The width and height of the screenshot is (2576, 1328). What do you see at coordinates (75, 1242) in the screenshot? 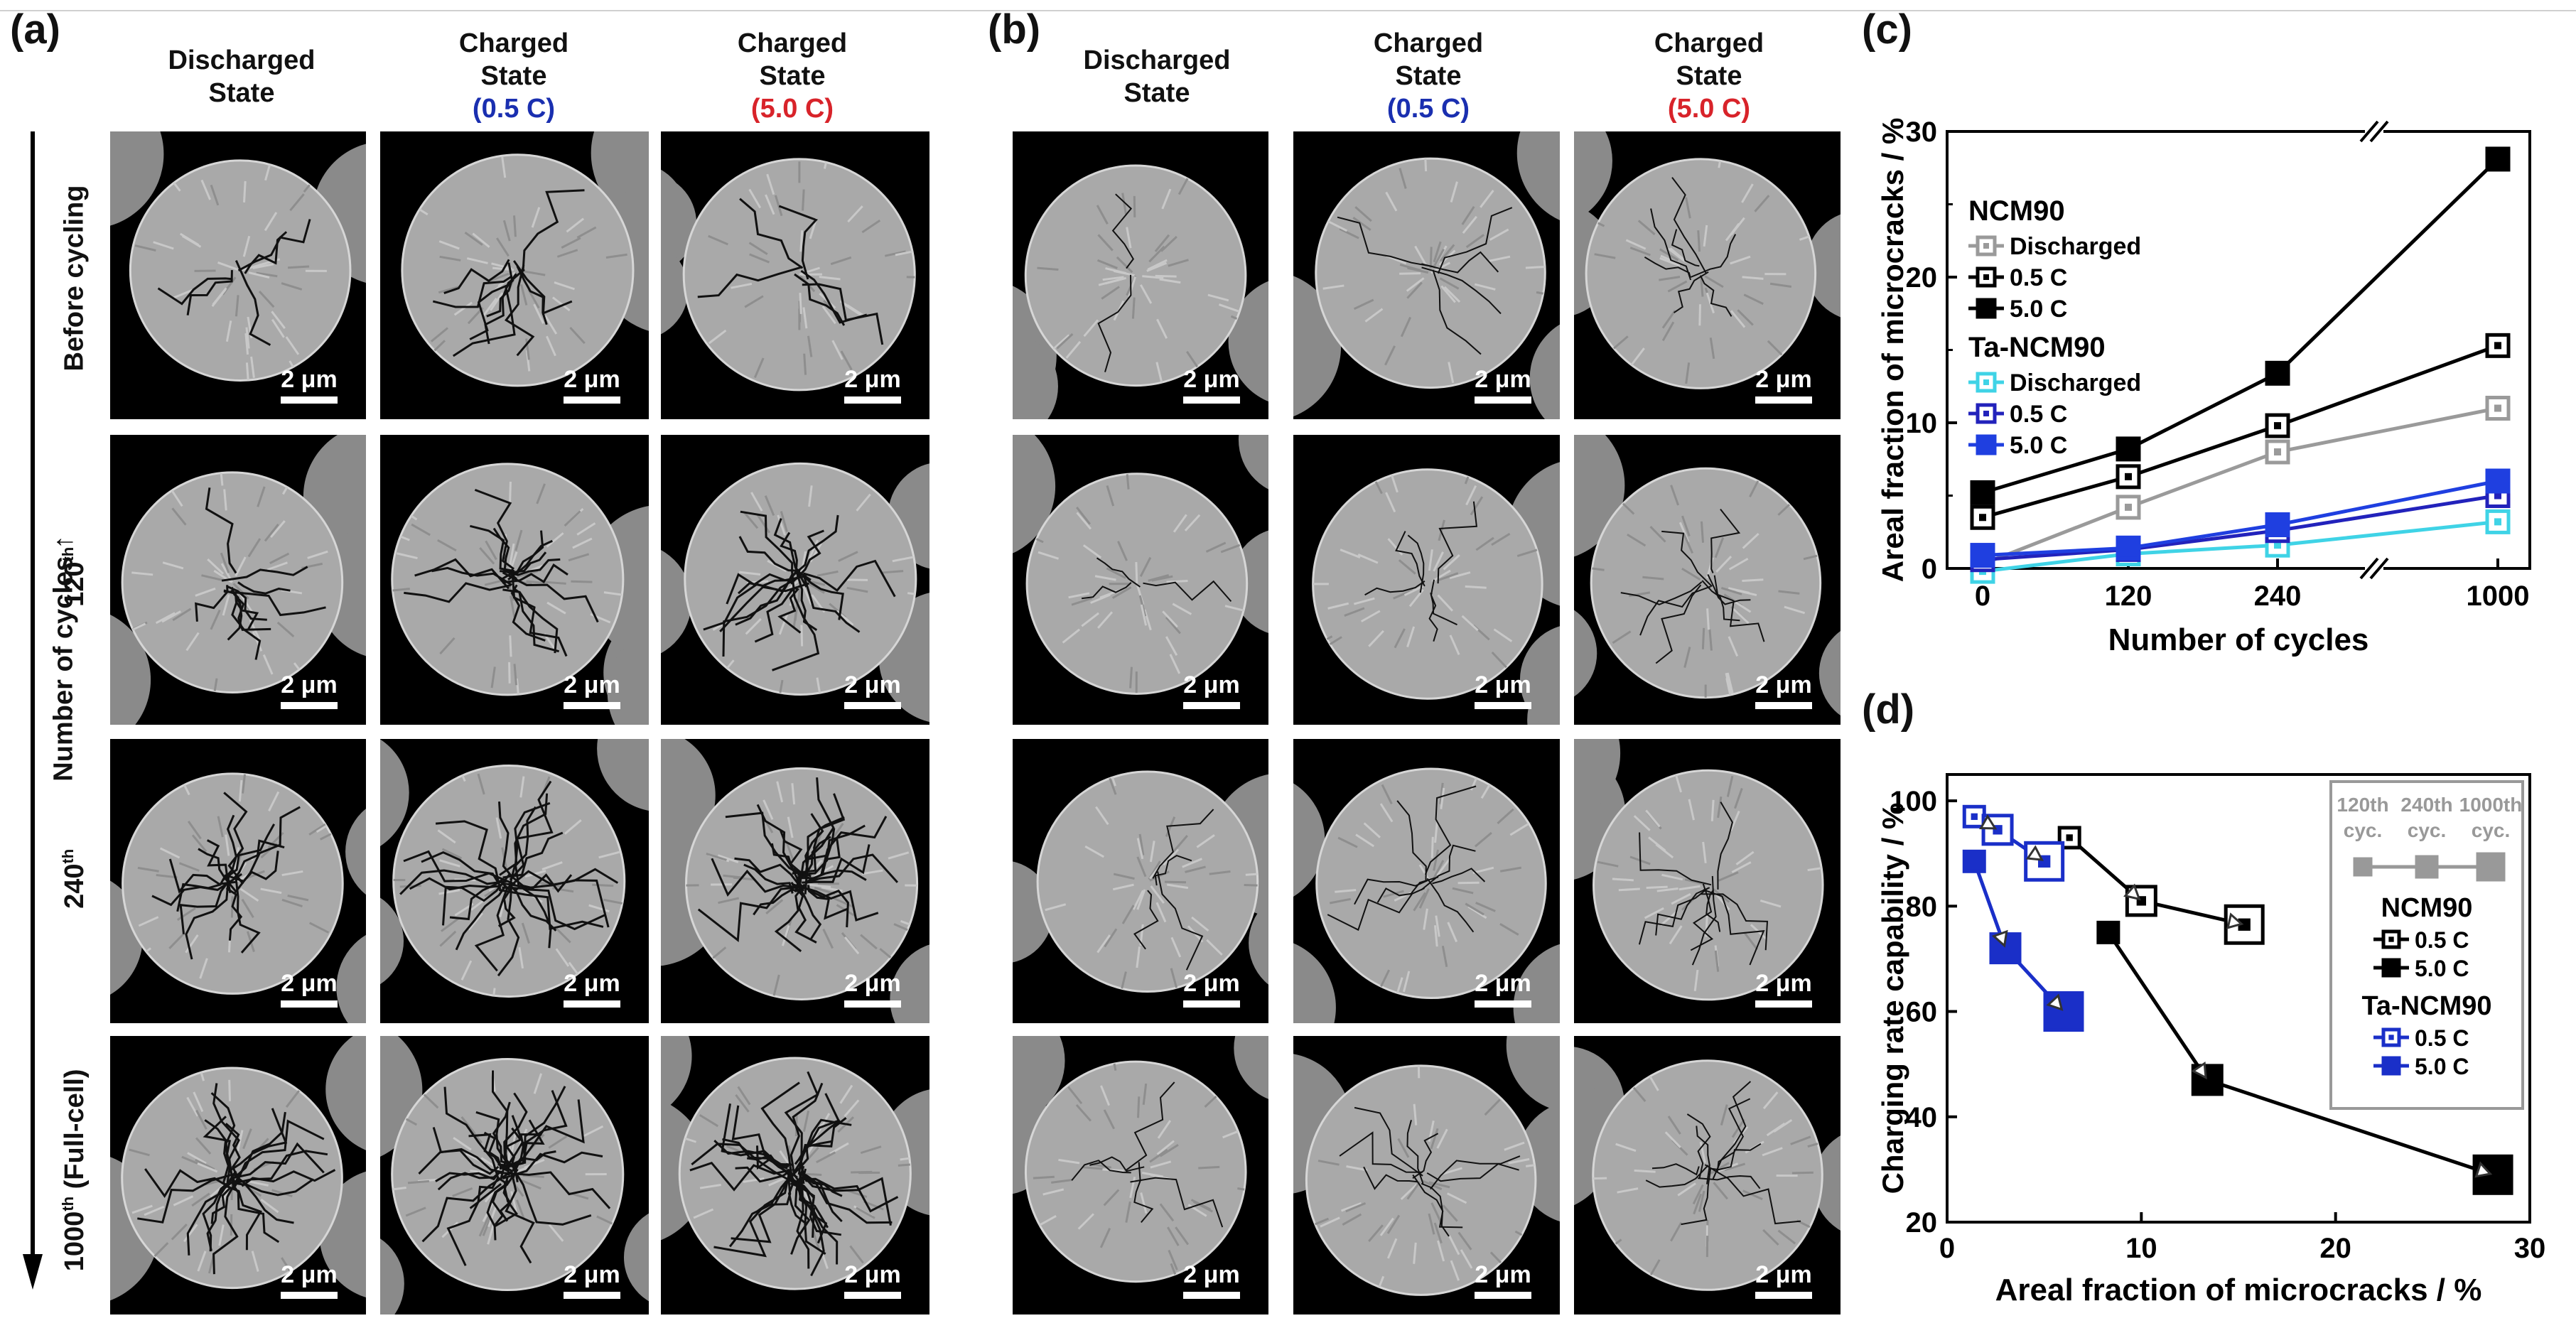
I see `row-label-num: 1000` at bounding box center [75, 1242].